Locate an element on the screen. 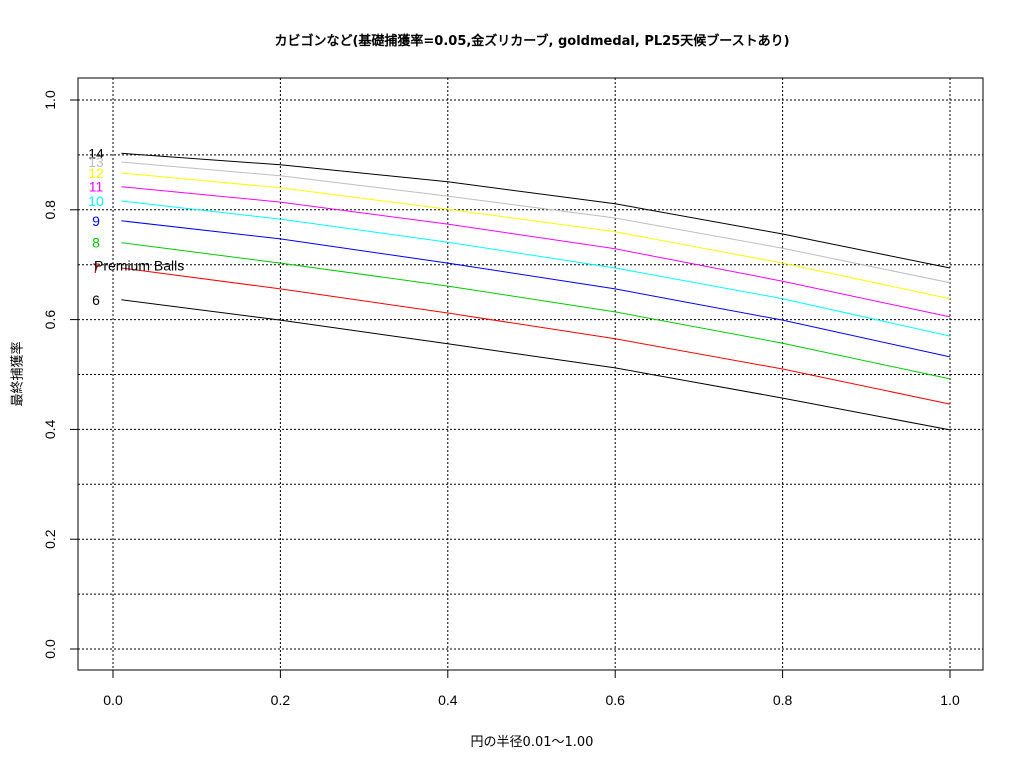 The width and height of the screenshot is (1024, 768). x-tick-label: 1.0 is located at coordinates (950, 700).